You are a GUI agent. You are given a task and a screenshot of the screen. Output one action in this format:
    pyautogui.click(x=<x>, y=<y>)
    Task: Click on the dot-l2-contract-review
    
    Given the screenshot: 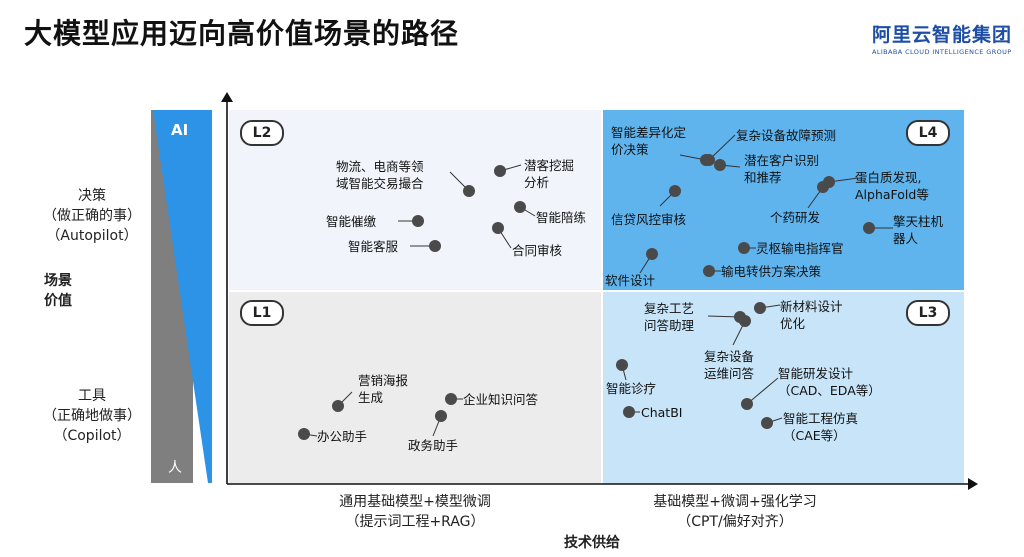 What is the action you would take?
    pyautogui.click(x=498, y=228)
    